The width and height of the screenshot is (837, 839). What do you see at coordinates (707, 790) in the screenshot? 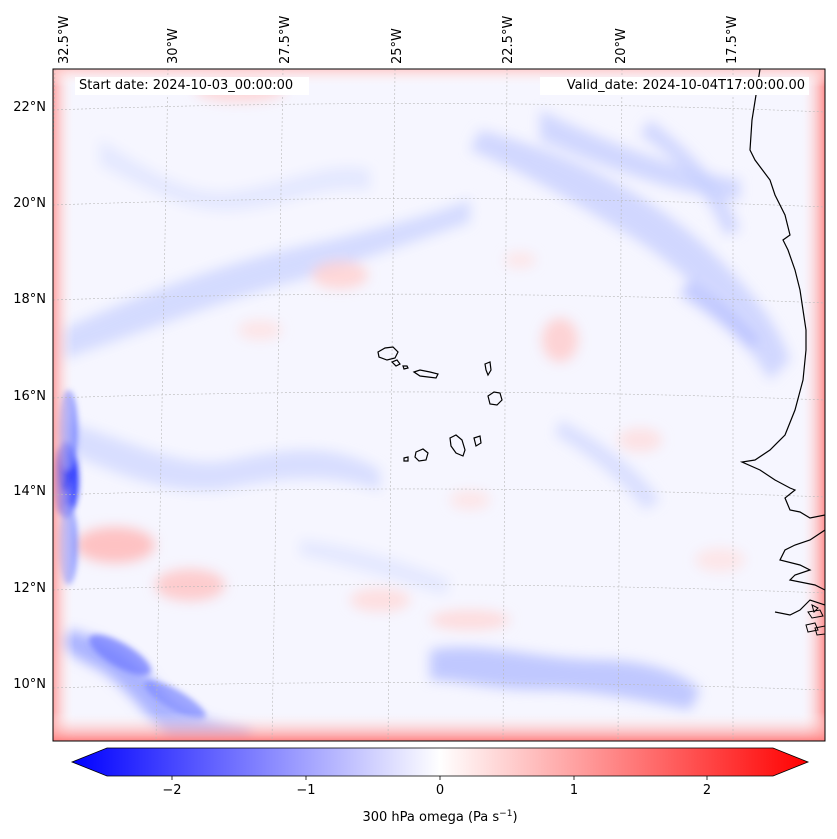
I see `colorbar-tick-label: 2` at bounding box center [707, 790].